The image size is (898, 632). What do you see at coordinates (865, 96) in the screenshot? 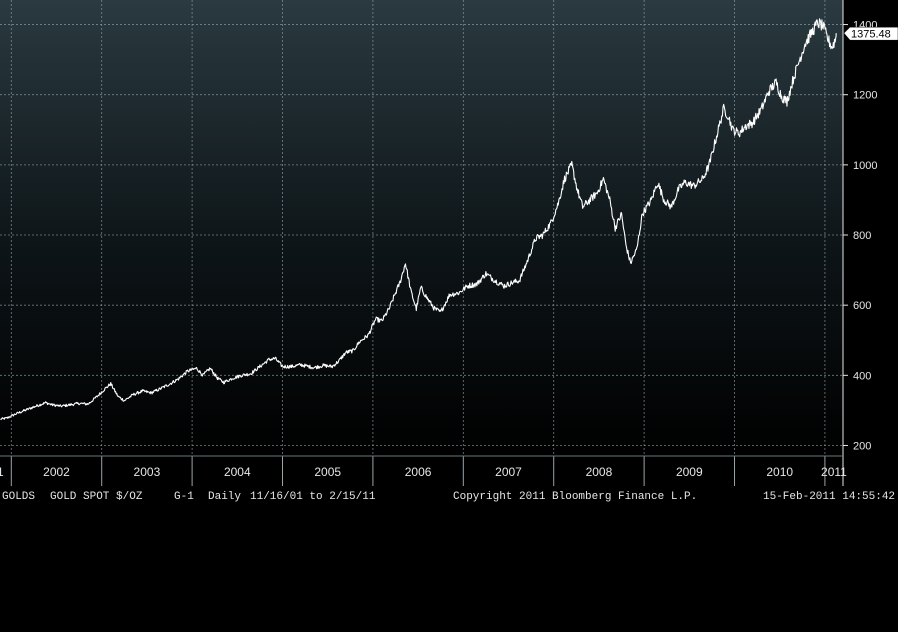
I see `y-tick-label: 1200` at bounding box center [865, 96].